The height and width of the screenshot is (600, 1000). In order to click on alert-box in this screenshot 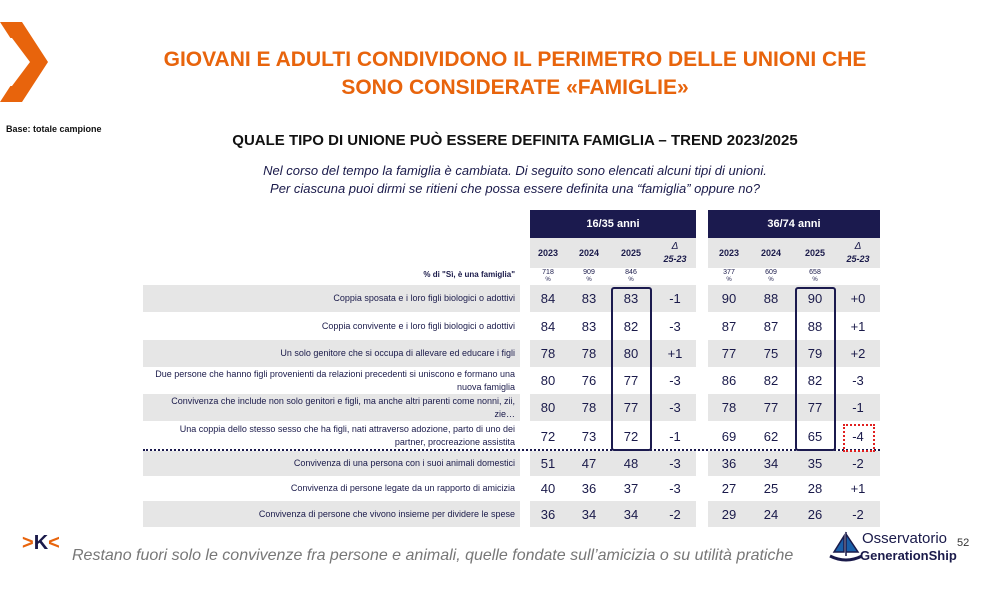, I will do `click(859, 438)`.